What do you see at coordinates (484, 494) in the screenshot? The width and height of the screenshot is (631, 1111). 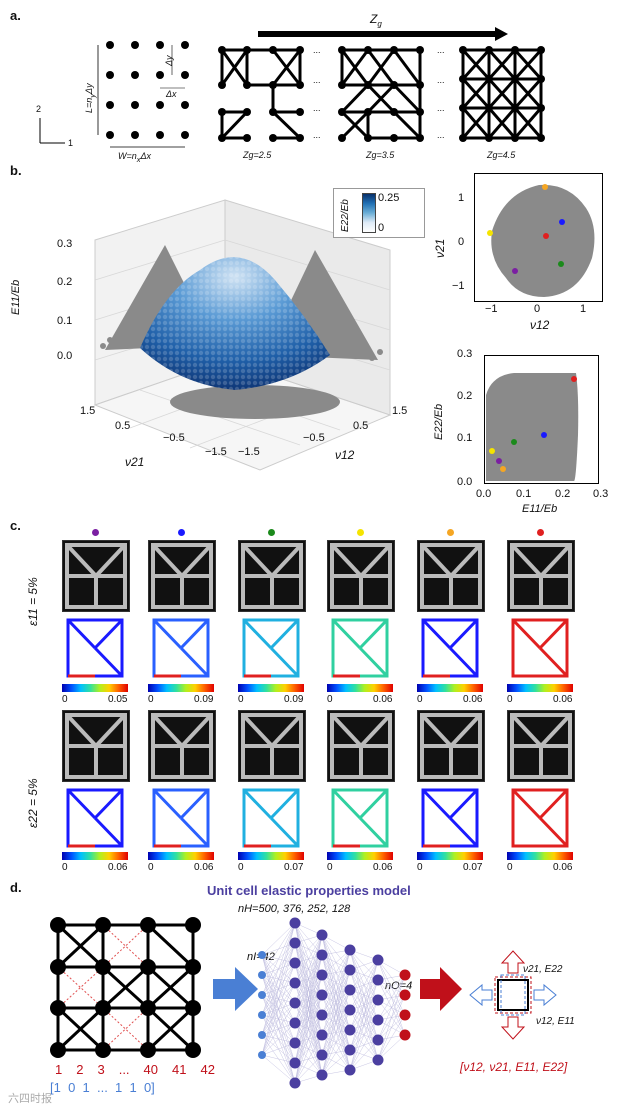 I see `bot-xtick-1: 0.0` at bounding box center [484, 494].